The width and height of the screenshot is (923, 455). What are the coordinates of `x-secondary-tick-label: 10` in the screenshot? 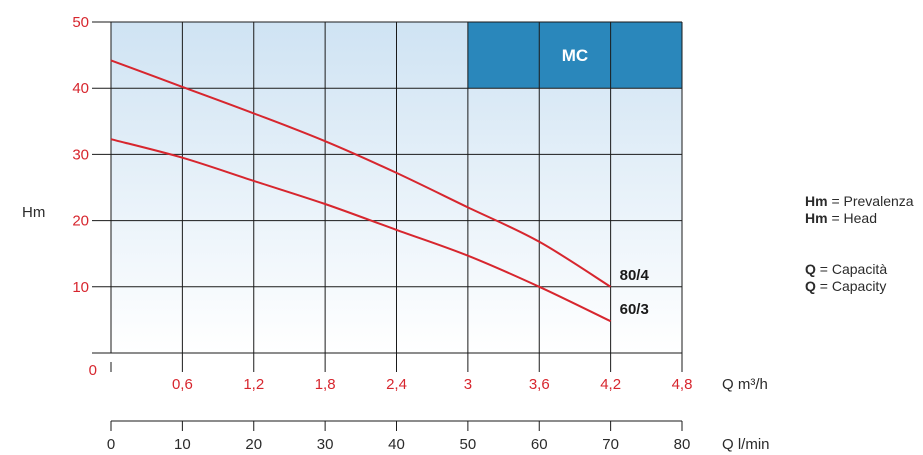 It's located at (182, 444).